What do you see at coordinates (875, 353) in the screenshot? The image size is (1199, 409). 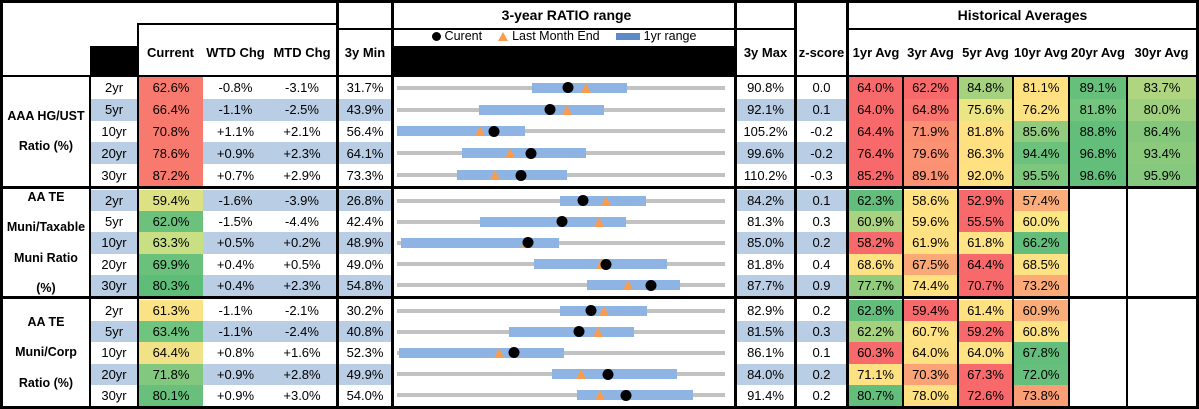 I see `hist-avg-cell: 60.3%` at bounding box center [875, 353].